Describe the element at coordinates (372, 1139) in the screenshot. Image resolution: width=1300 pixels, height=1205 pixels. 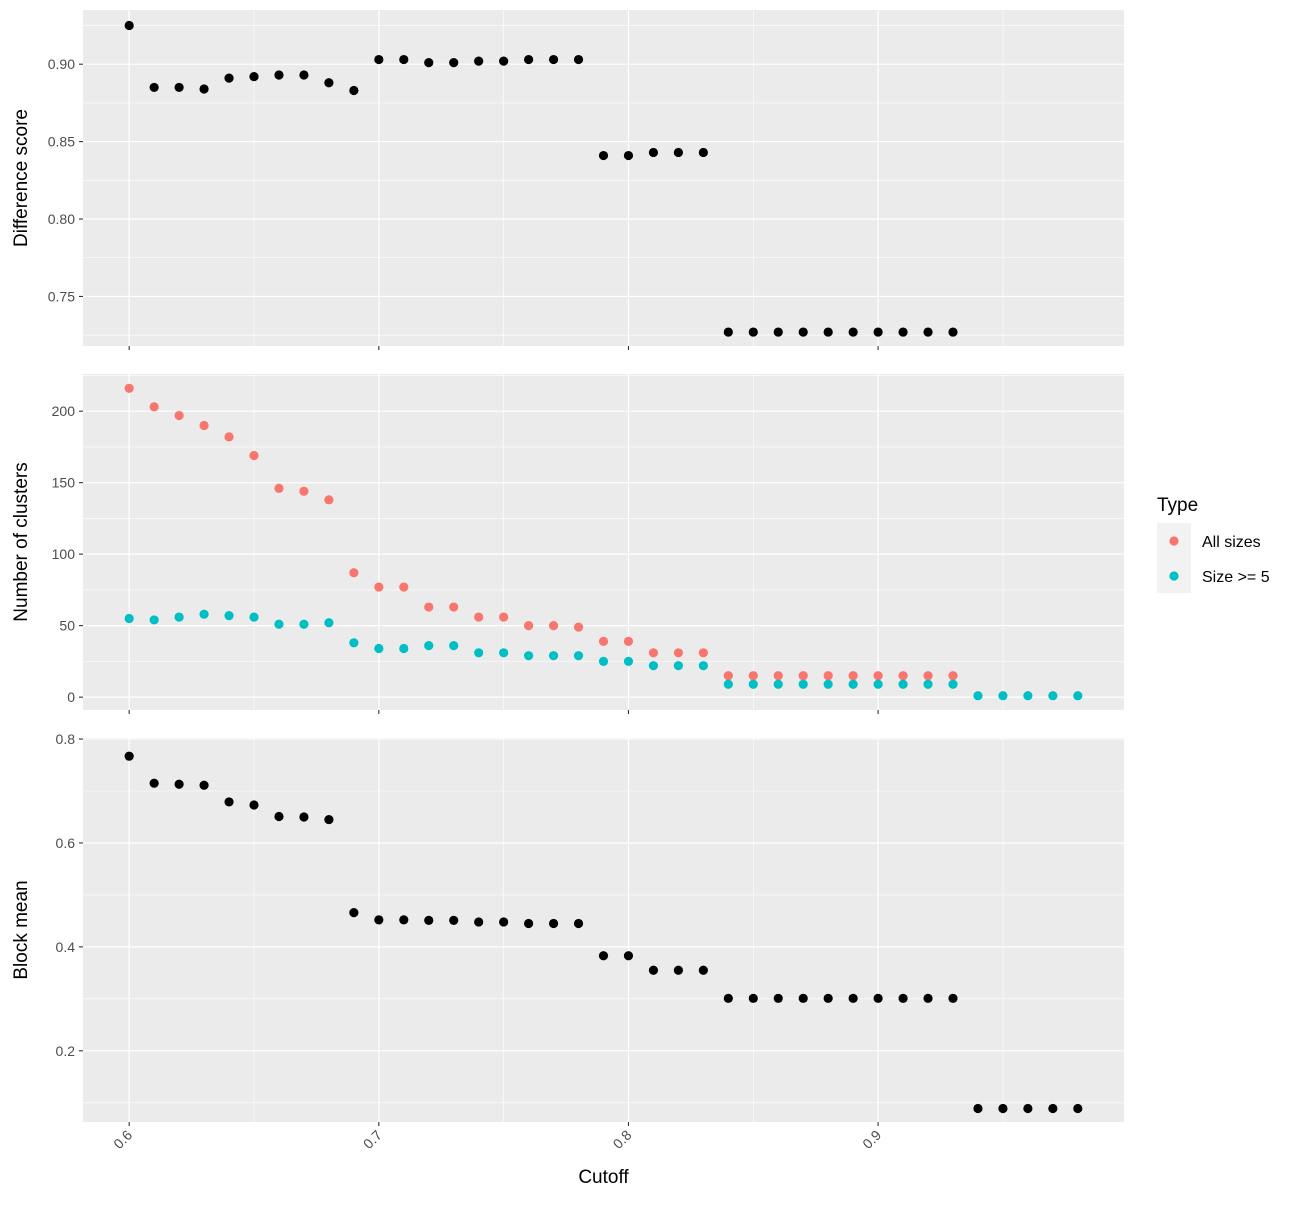
I see `x-tick-label: 0.7` at that location.